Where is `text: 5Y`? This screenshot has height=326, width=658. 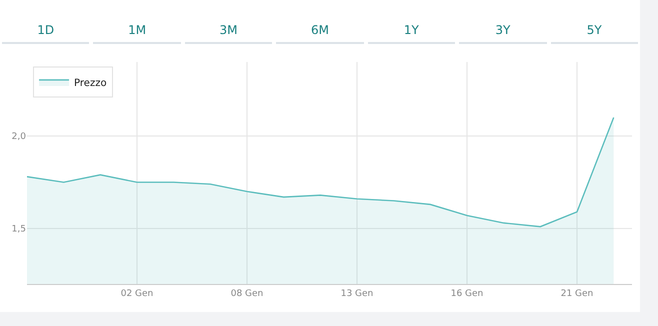
text: 5Y is located at coordinates (594, 32).